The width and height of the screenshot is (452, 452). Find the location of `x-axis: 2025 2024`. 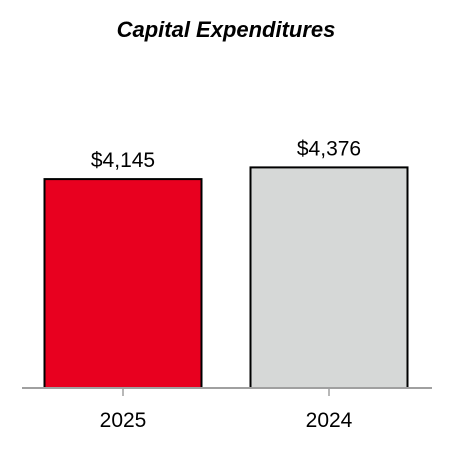

x-axis: 2025 2024 is located at coordinates (227, 409).